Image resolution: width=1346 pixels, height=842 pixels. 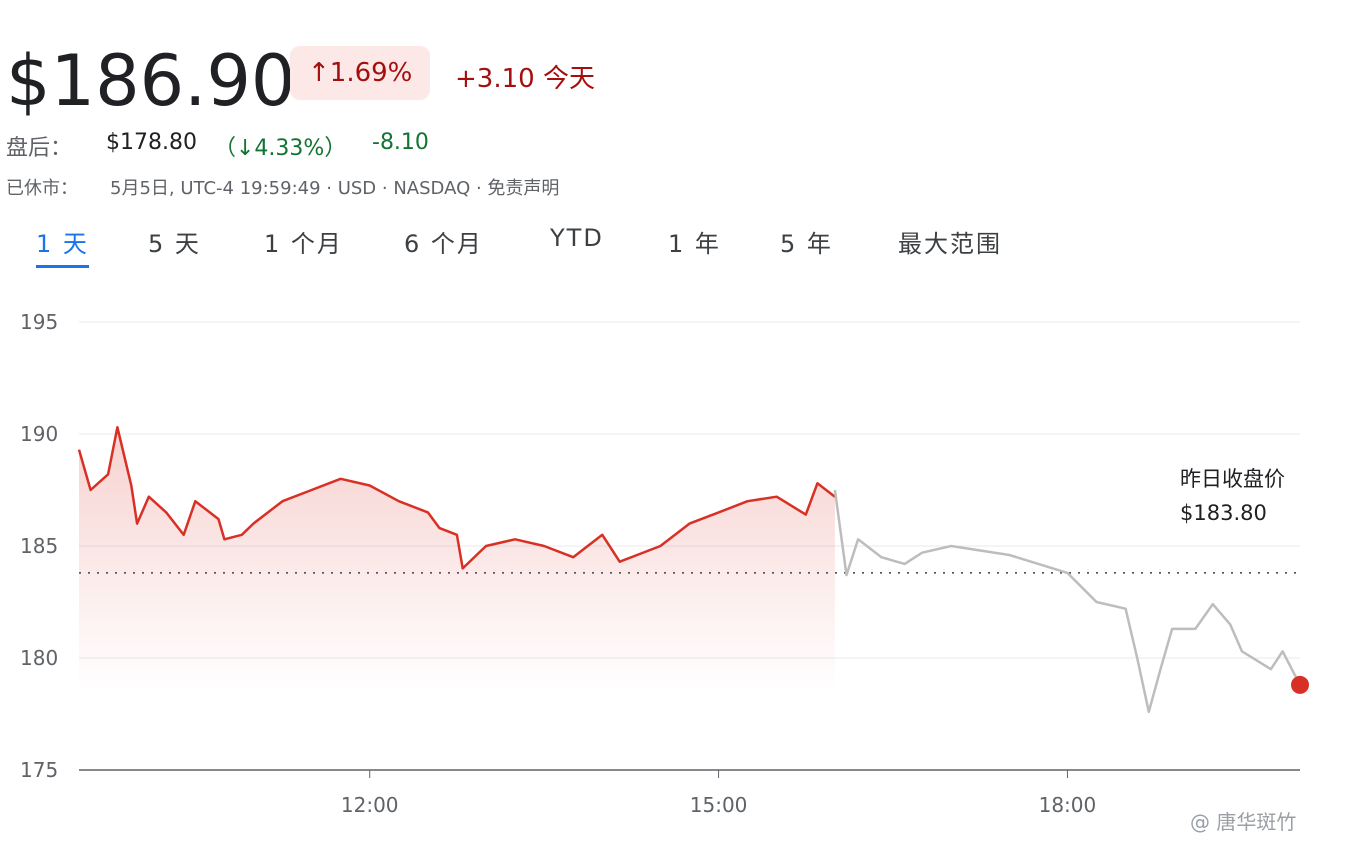 I want to click on y-tick-label: 180, so click(x=39, y=658).